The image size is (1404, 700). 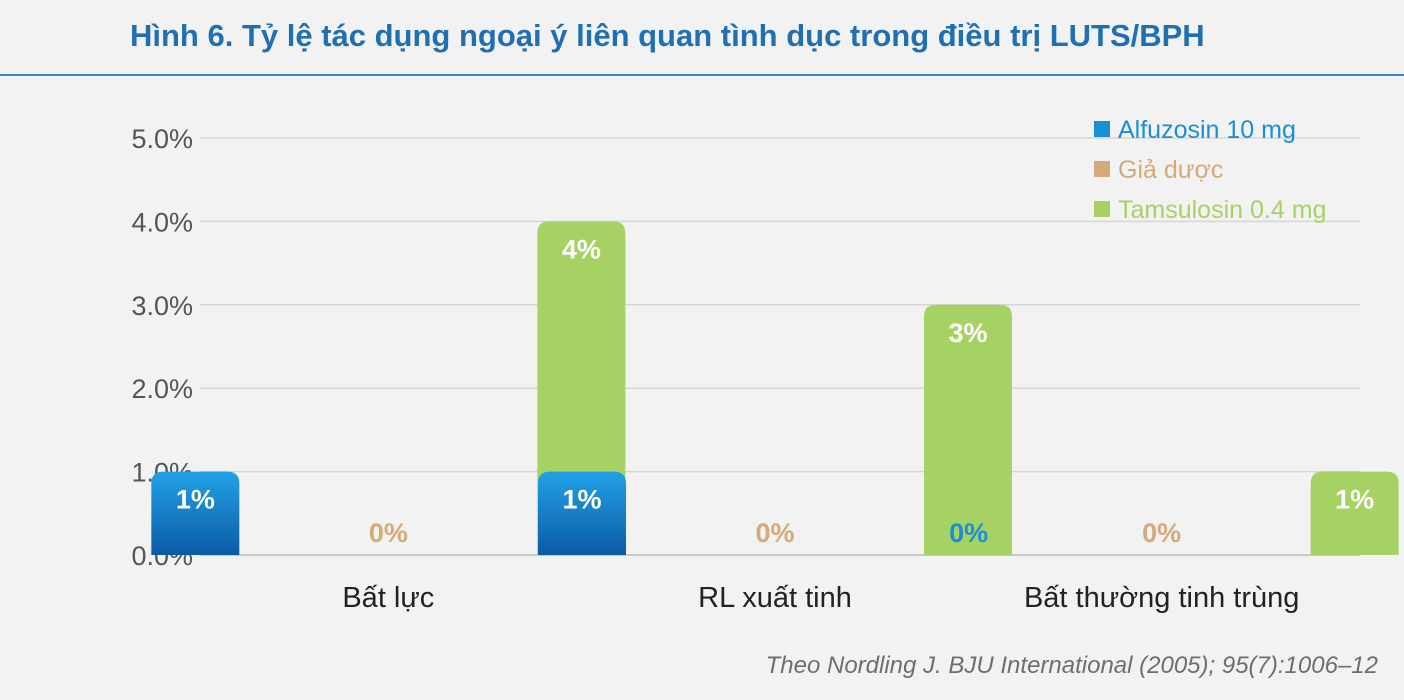 I want to click on data-label: 3%, so click(x=967, y=333).